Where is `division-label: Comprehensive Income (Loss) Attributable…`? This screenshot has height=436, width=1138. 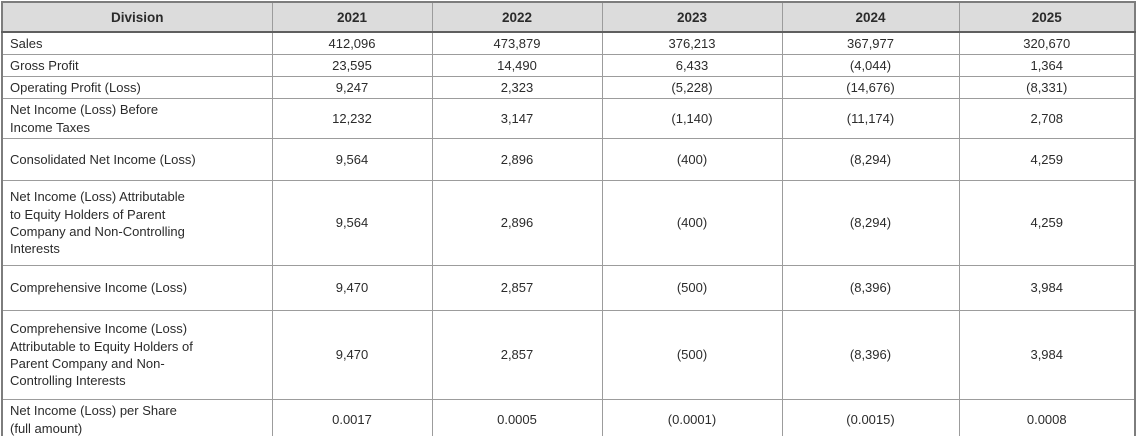 division-label: Comprehensive Income (Loss) Attributable… is located at coordinates (137, 354).